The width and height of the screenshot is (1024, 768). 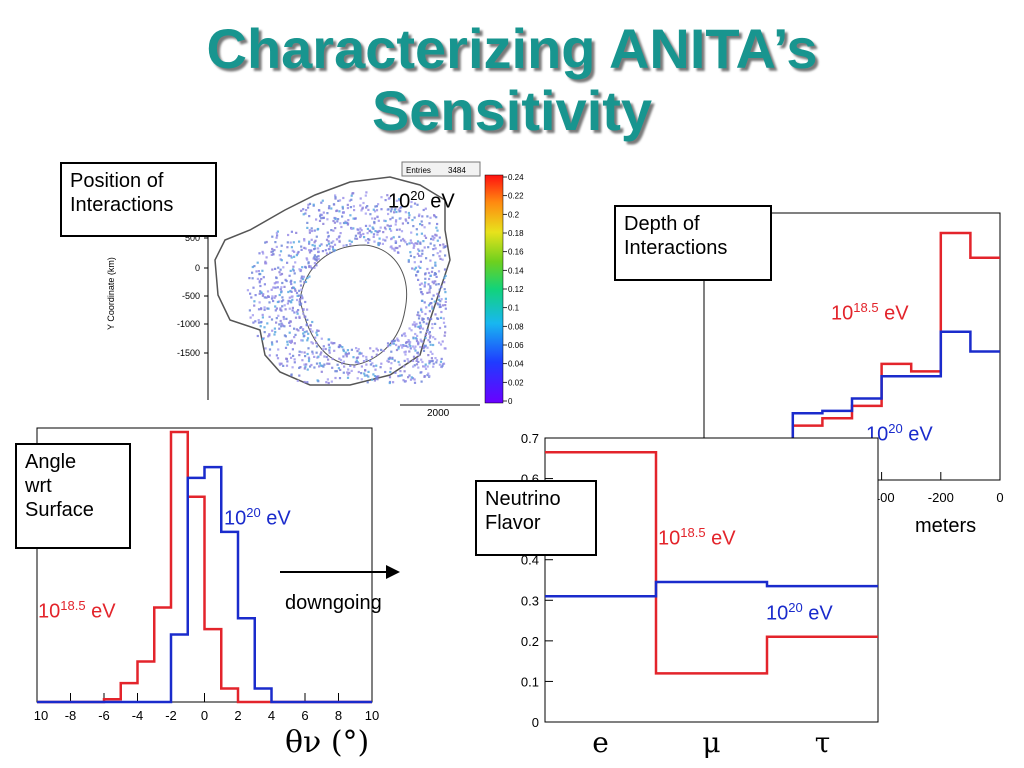 What do you see at coordinates (197, 268) in the screenshot?
I see `map-y-tick-label: 0` at bounding box center [197, 268].